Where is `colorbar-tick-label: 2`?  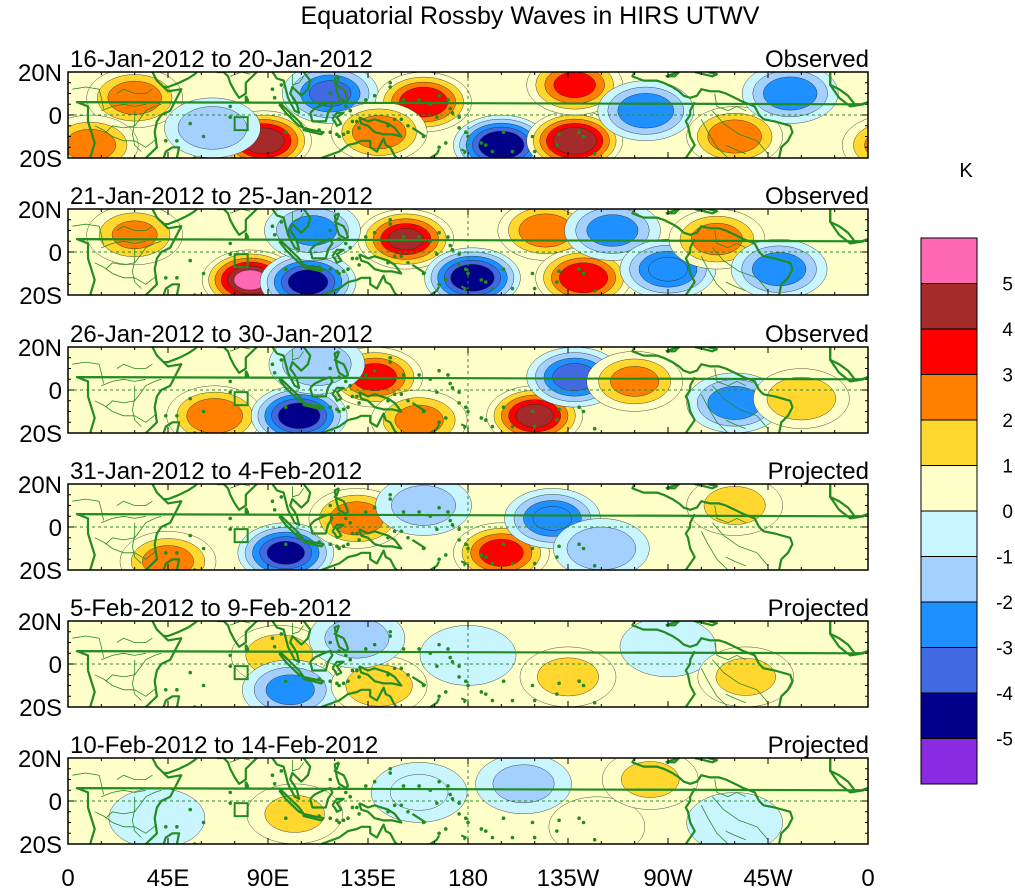 colorbar-tick-label: 2 is located at coordinates (1007, 421).